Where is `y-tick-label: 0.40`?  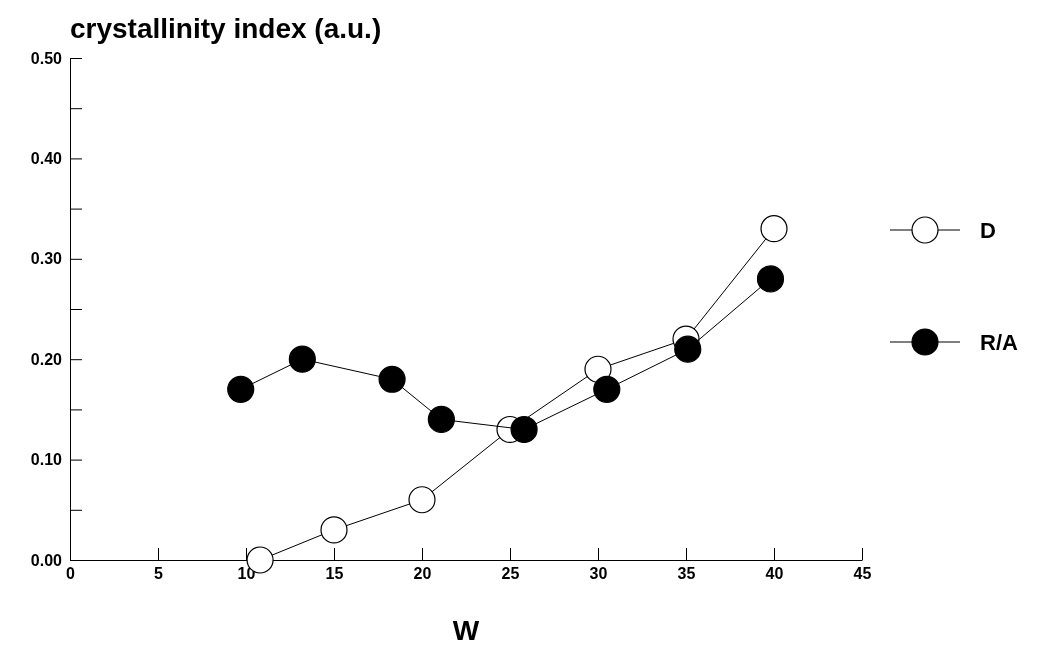 y-tick-label: 0.40 is located at coordinates (46, 159).